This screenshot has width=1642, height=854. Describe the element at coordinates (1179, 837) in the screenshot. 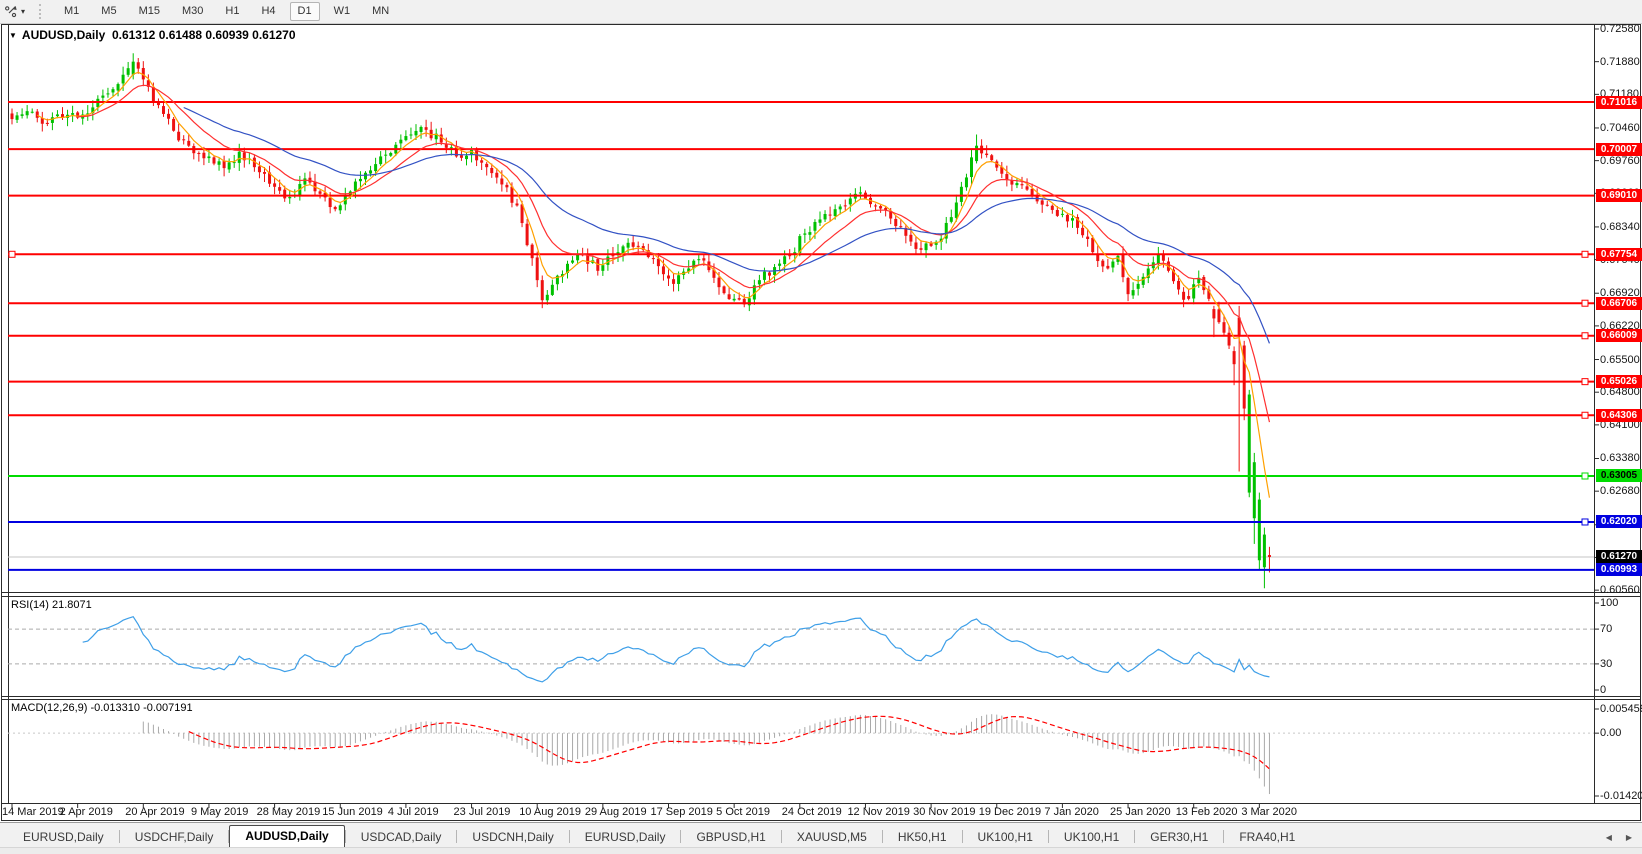

I see `chart-tab-ger30-h1: GER30,H1` at that location.